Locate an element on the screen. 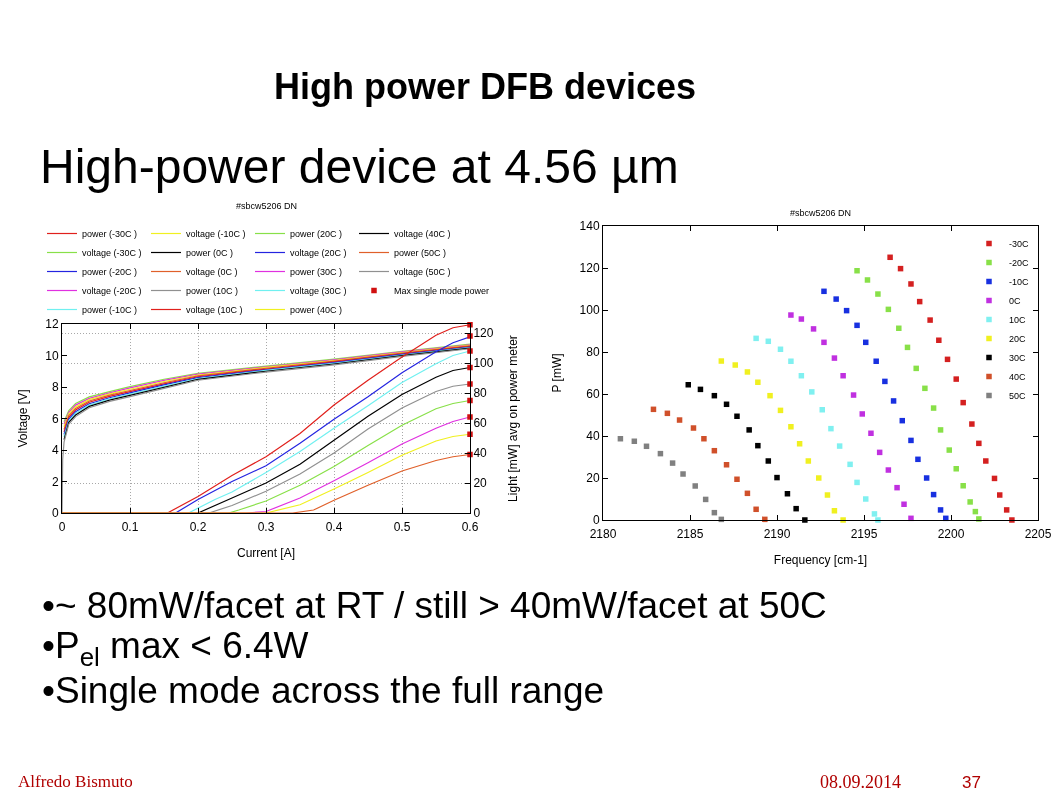 This screenshot has height=794, width=1058. x-tick-label: 0.2 is located at coordinates (198, 527).